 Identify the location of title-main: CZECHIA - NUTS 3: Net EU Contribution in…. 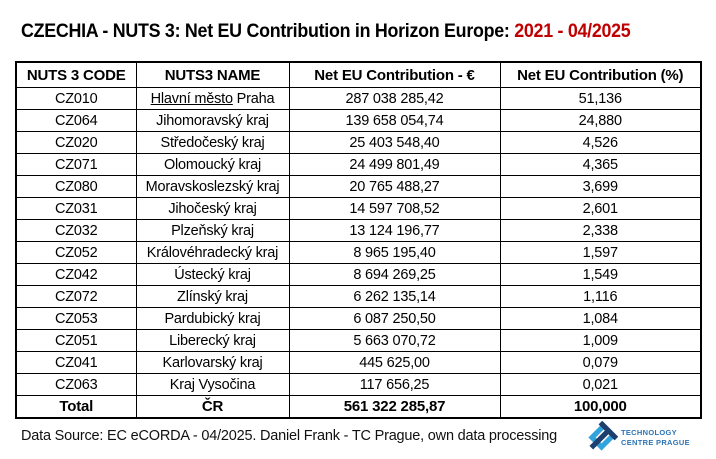
(268, 31).